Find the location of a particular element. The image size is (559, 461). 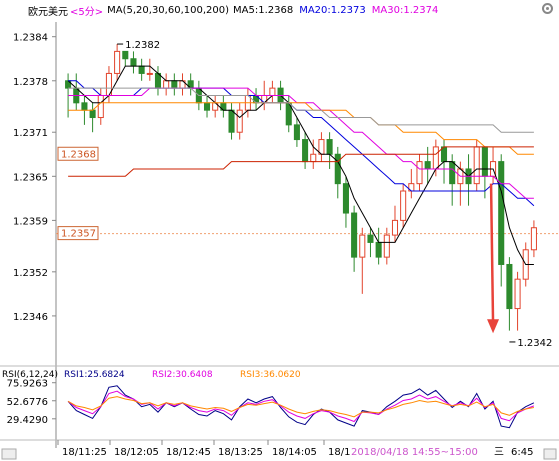

rsi2-line is located at coordinates (301, 406).